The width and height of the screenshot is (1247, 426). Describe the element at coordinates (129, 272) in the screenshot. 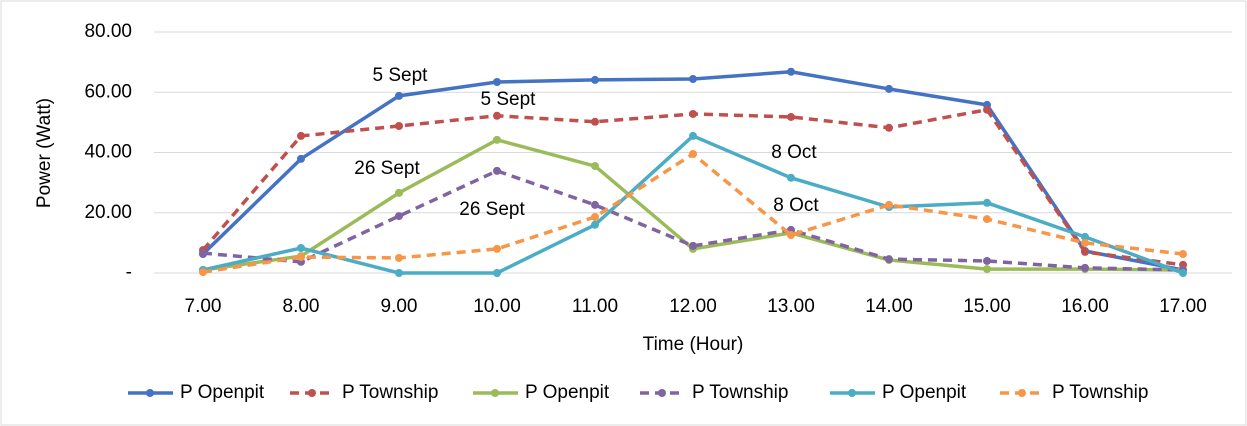

I see `y-tick-label: -` at that location.